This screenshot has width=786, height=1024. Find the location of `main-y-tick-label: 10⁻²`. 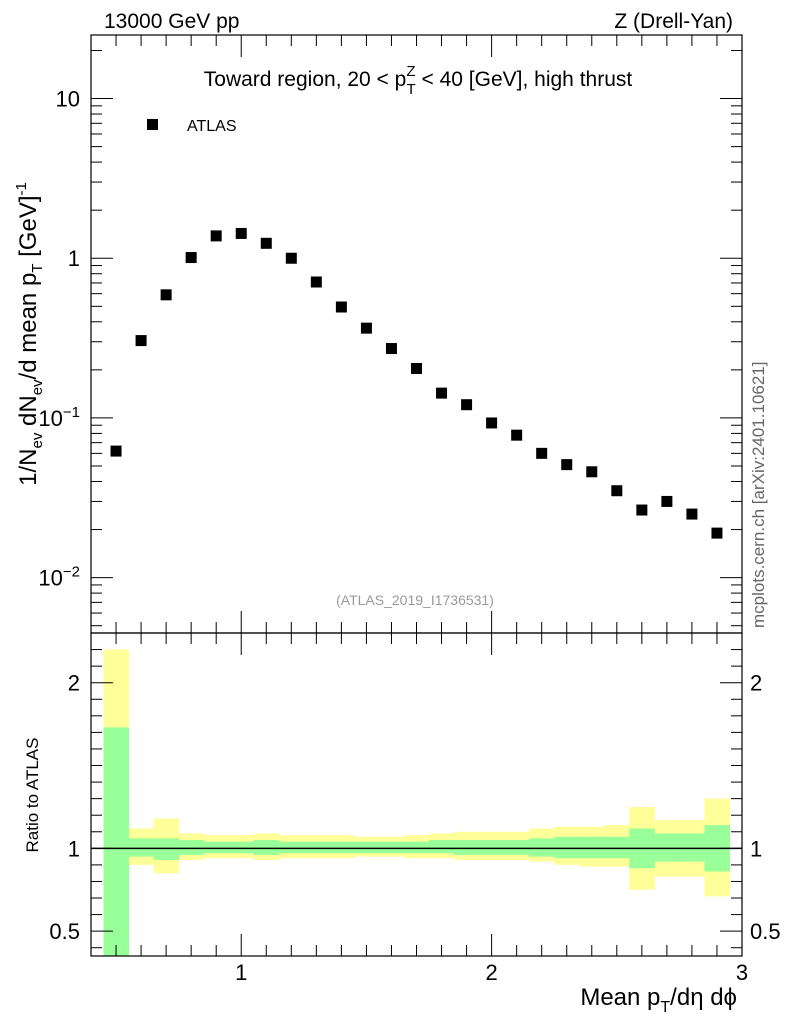

main-y-tick-label: 10⁻² is located at coordinates (59, 577).